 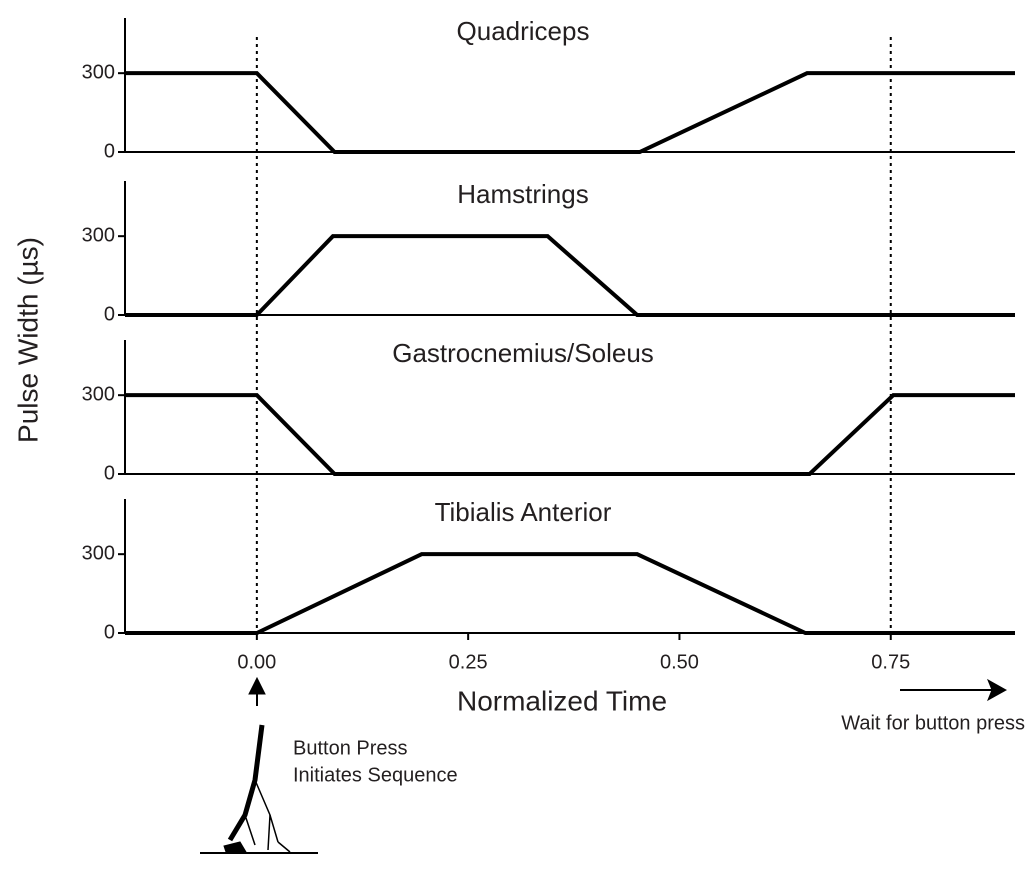 What do you see at coordinates (259, 789) in the screenshot?
I see `button-press-sketch` at bounding box center [259, 789].